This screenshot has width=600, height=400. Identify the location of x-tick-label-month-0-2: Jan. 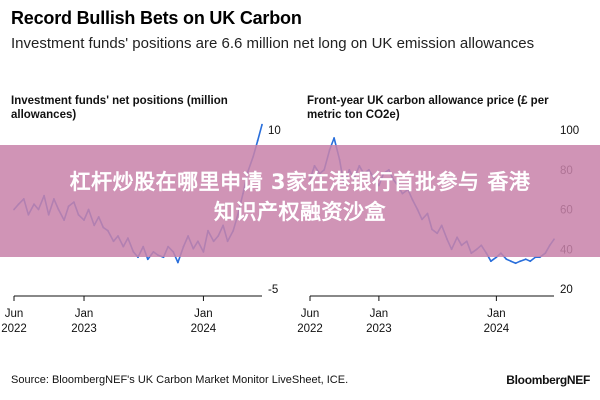
(203, 314).